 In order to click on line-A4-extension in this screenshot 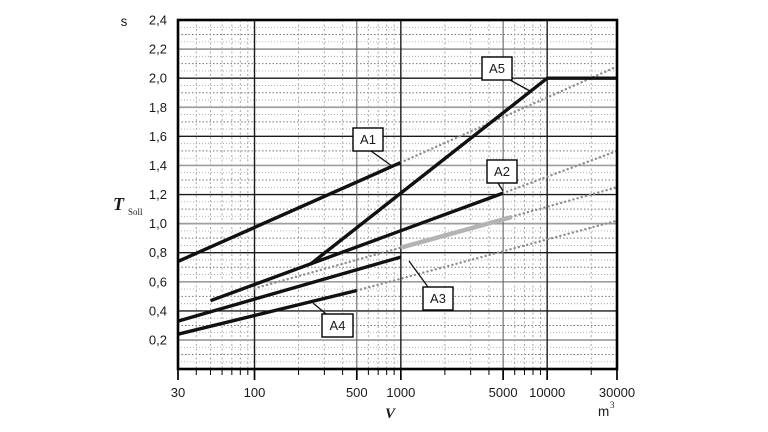, I will do `click(487, 255)`.